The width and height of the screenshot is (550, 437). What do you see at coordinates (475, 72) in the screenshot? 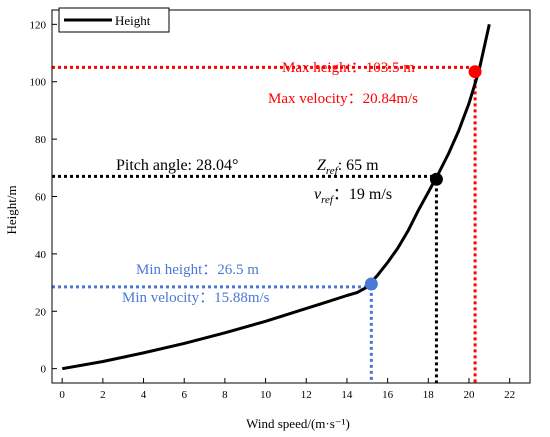
I see `max-point` at bounding box center [475, 72].